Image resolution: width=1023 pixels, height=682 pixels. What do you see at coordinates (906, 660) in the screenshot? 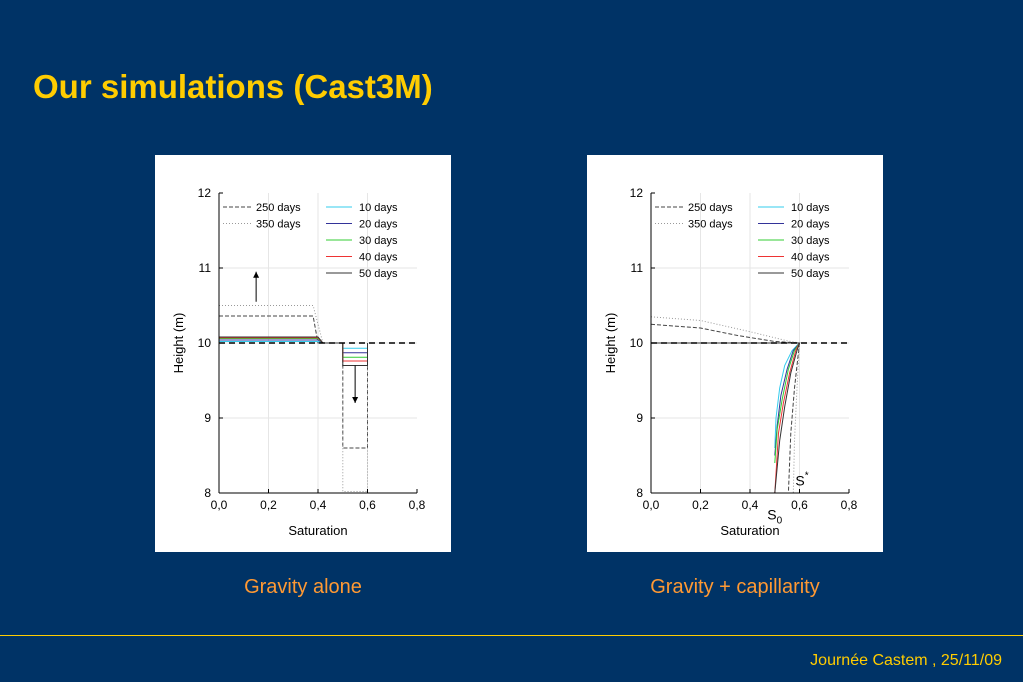
I see `footer-text: Journée Castem , 25/11/09` at bounding box center [906, 660].